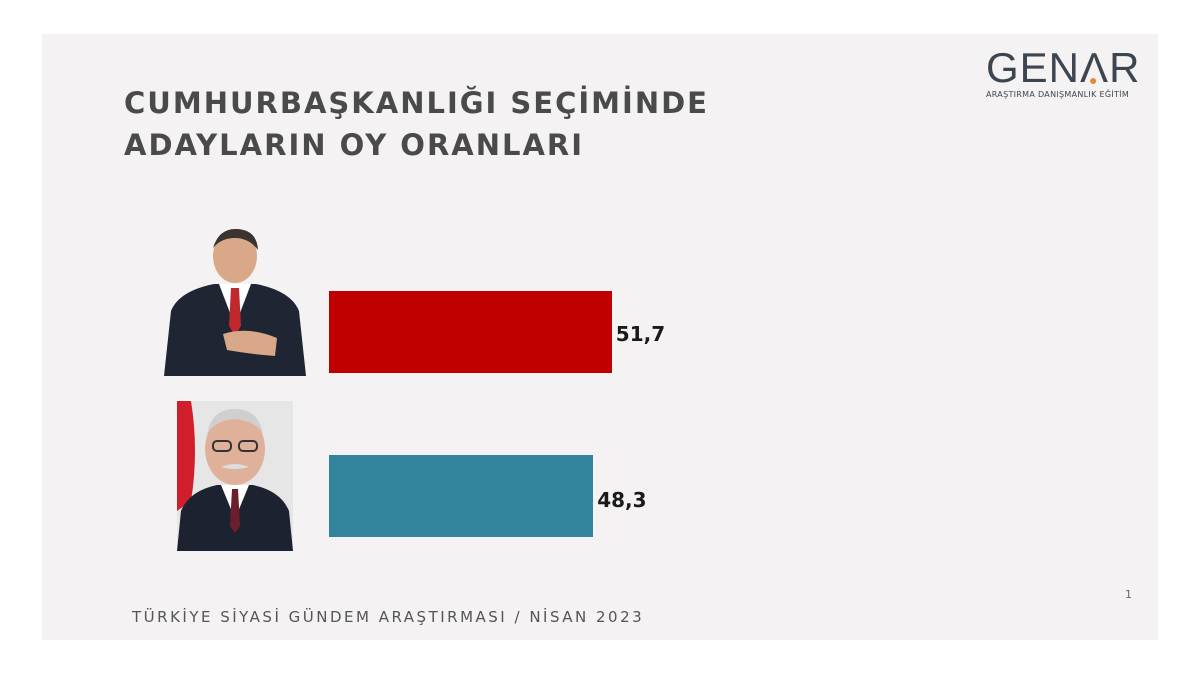 The width and height of the screenshot is (1200, 674). Describe the element at coordinates (235, 476) in the screenshot. I see `candidate-2-photo` at that location.